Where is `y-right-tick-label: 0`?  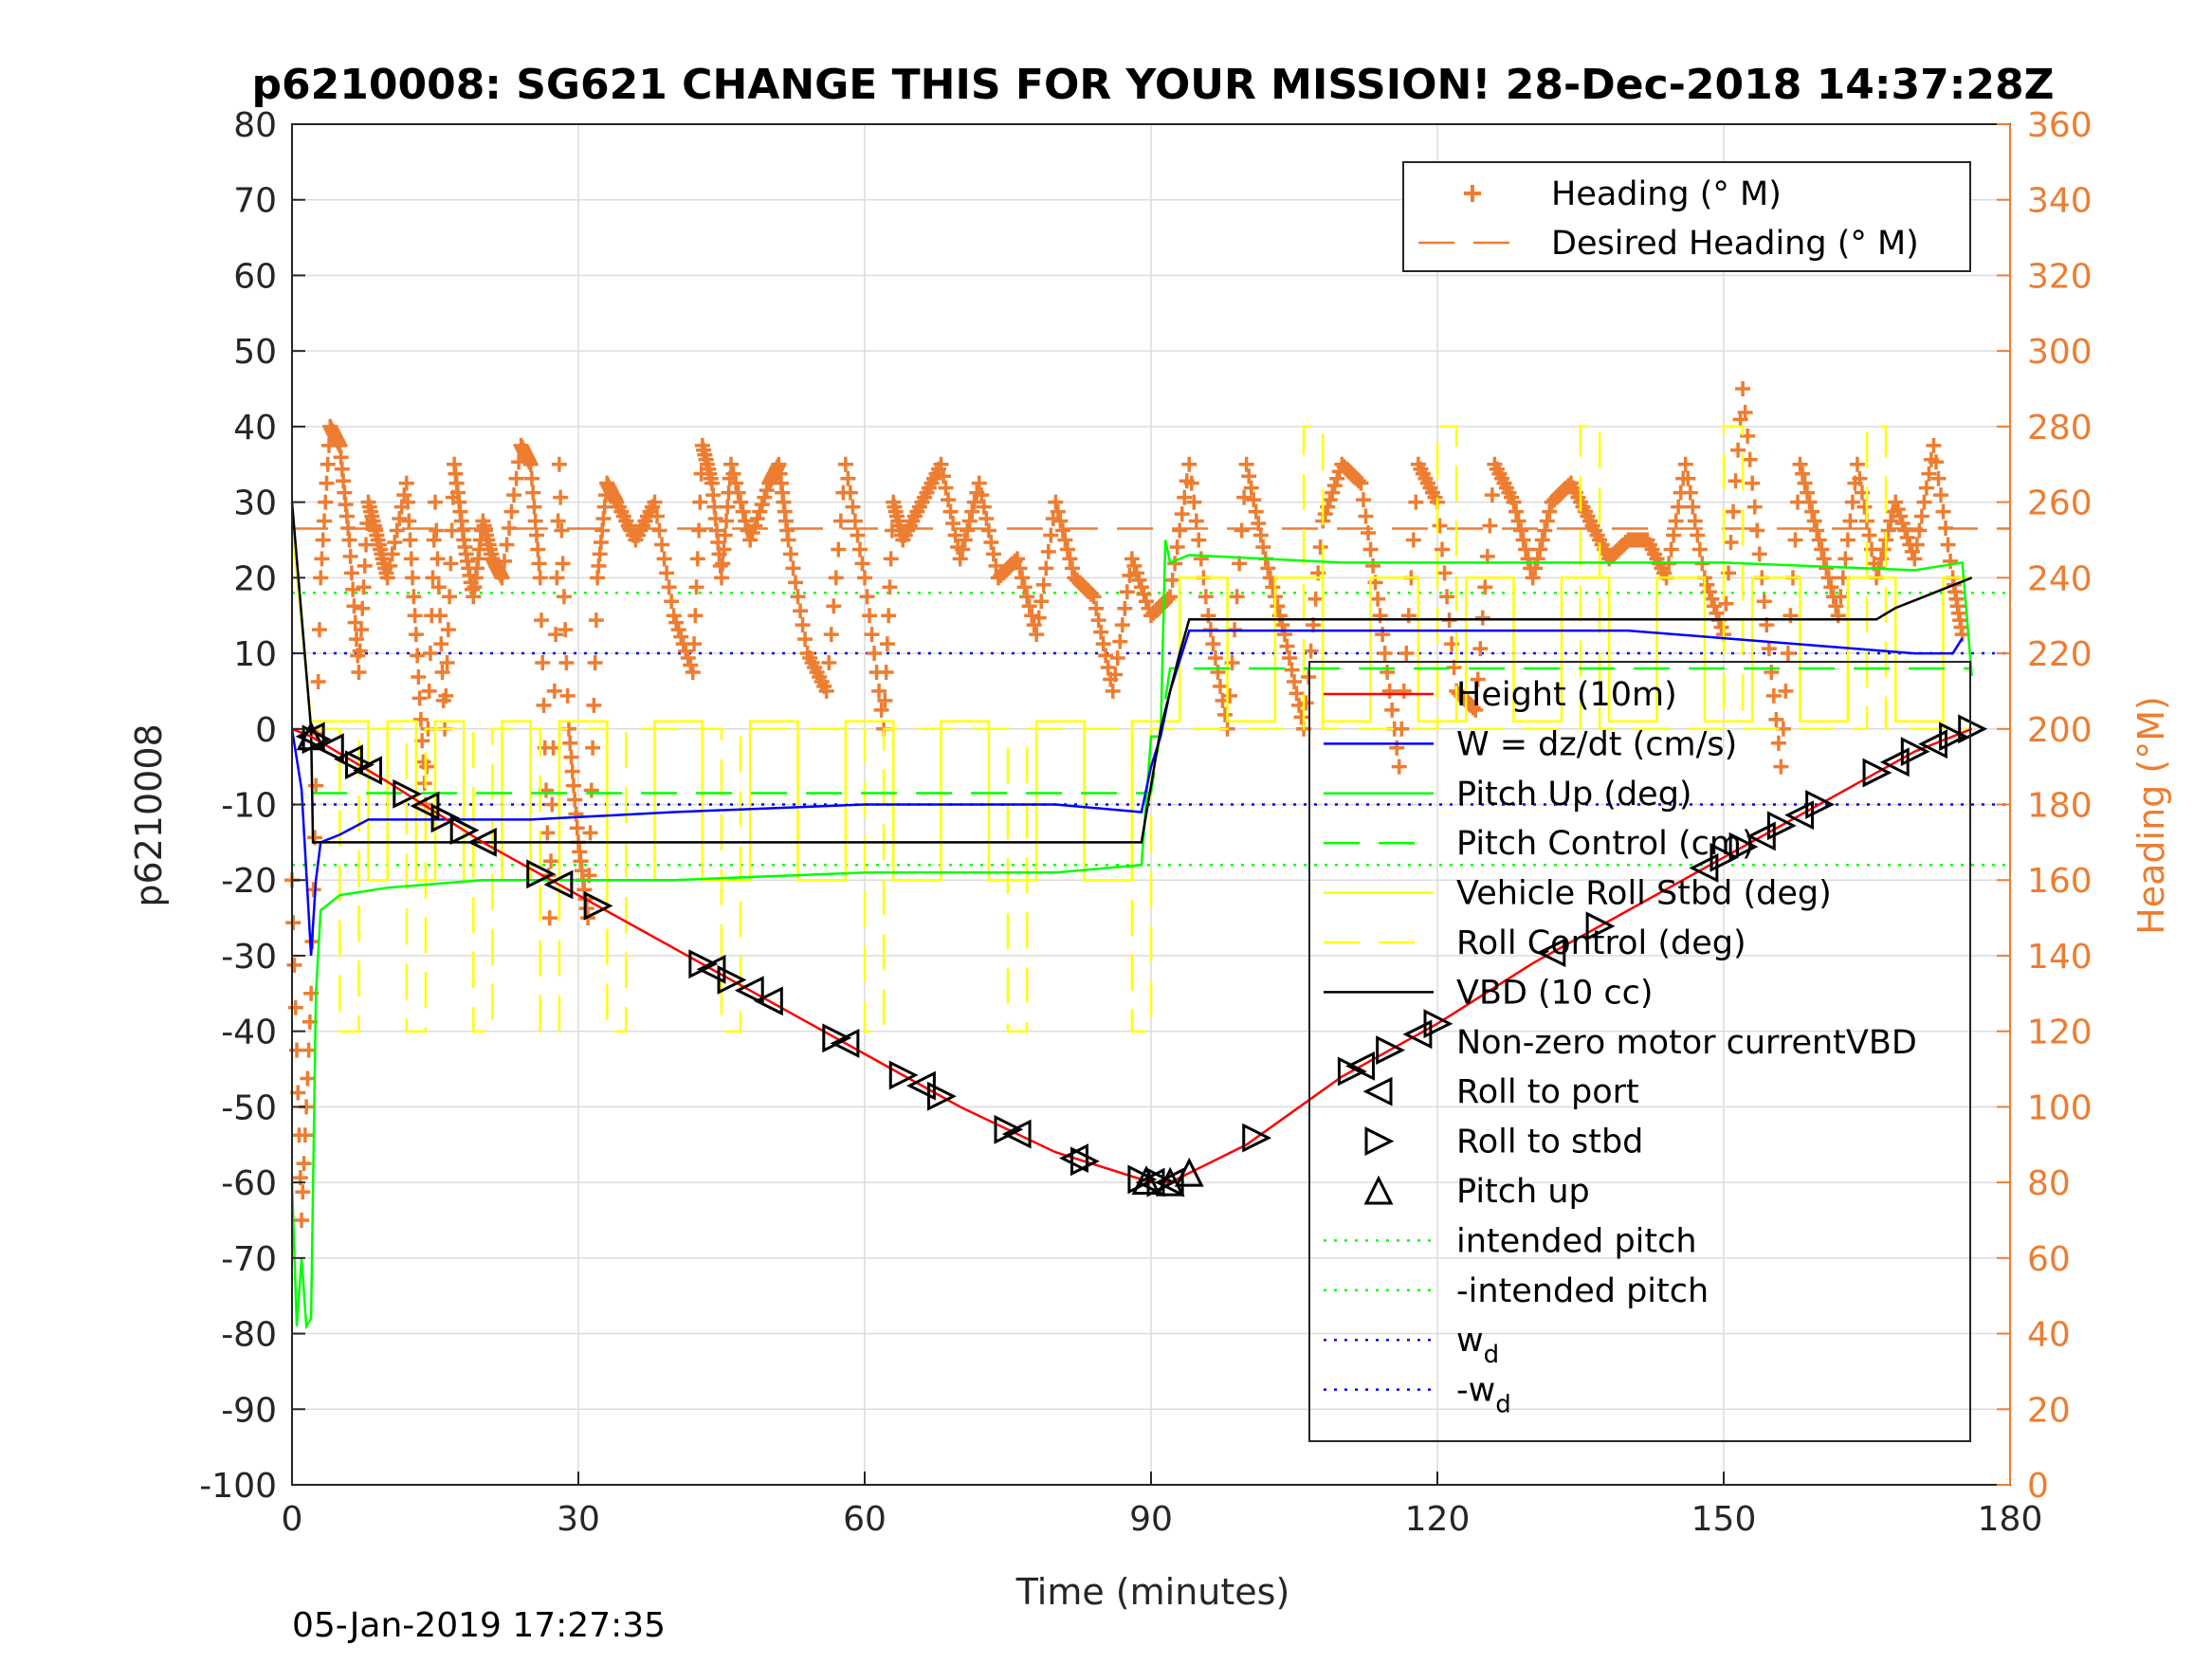
y-right-tick-label: 0 is located at coordinates (2038, 1486).